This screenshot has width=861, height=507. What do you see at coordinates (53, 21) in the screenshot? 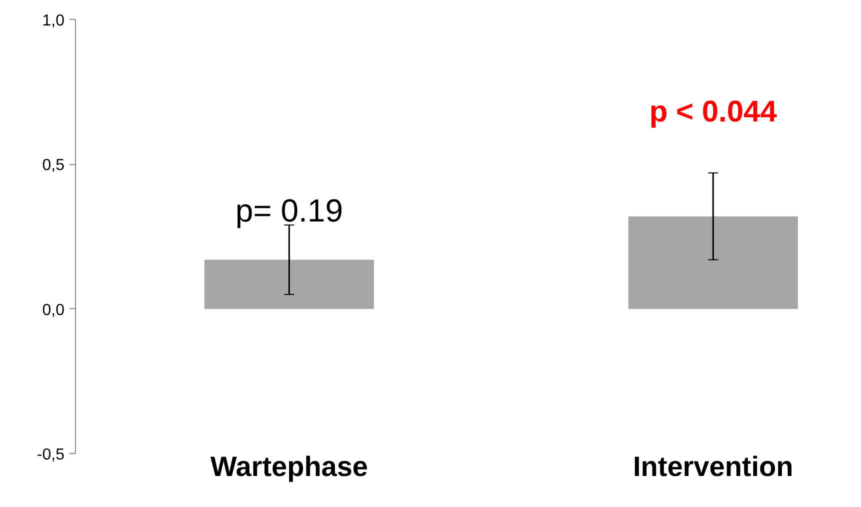
I see `y-tick-label: 1,0` at bounding box center [53, 21].